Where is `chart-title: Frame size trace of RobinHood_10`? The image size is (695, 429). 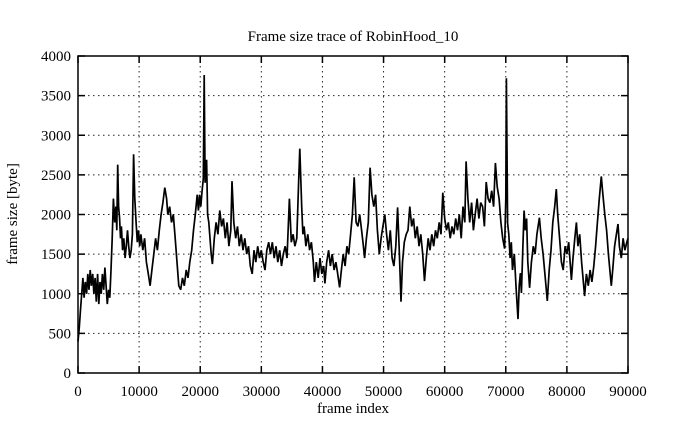
chart-title: Frame size trace of RobinHood_10 is located at coordinates (353, 37).